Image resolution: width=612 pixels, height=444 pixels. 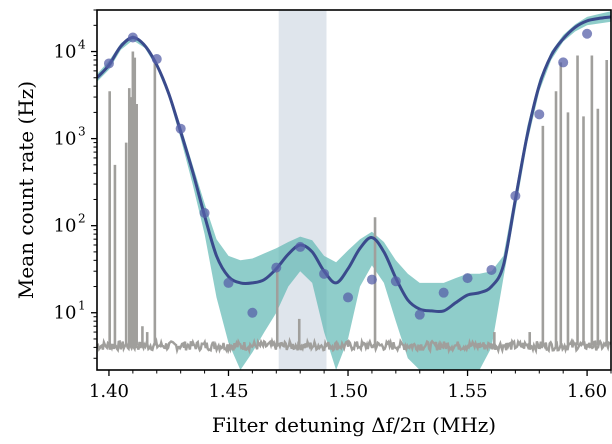 What do you see at coordinates (468, 391) in the screenshot?
I see `x-tick-label: 1.55` at bounding box center [468, 391].